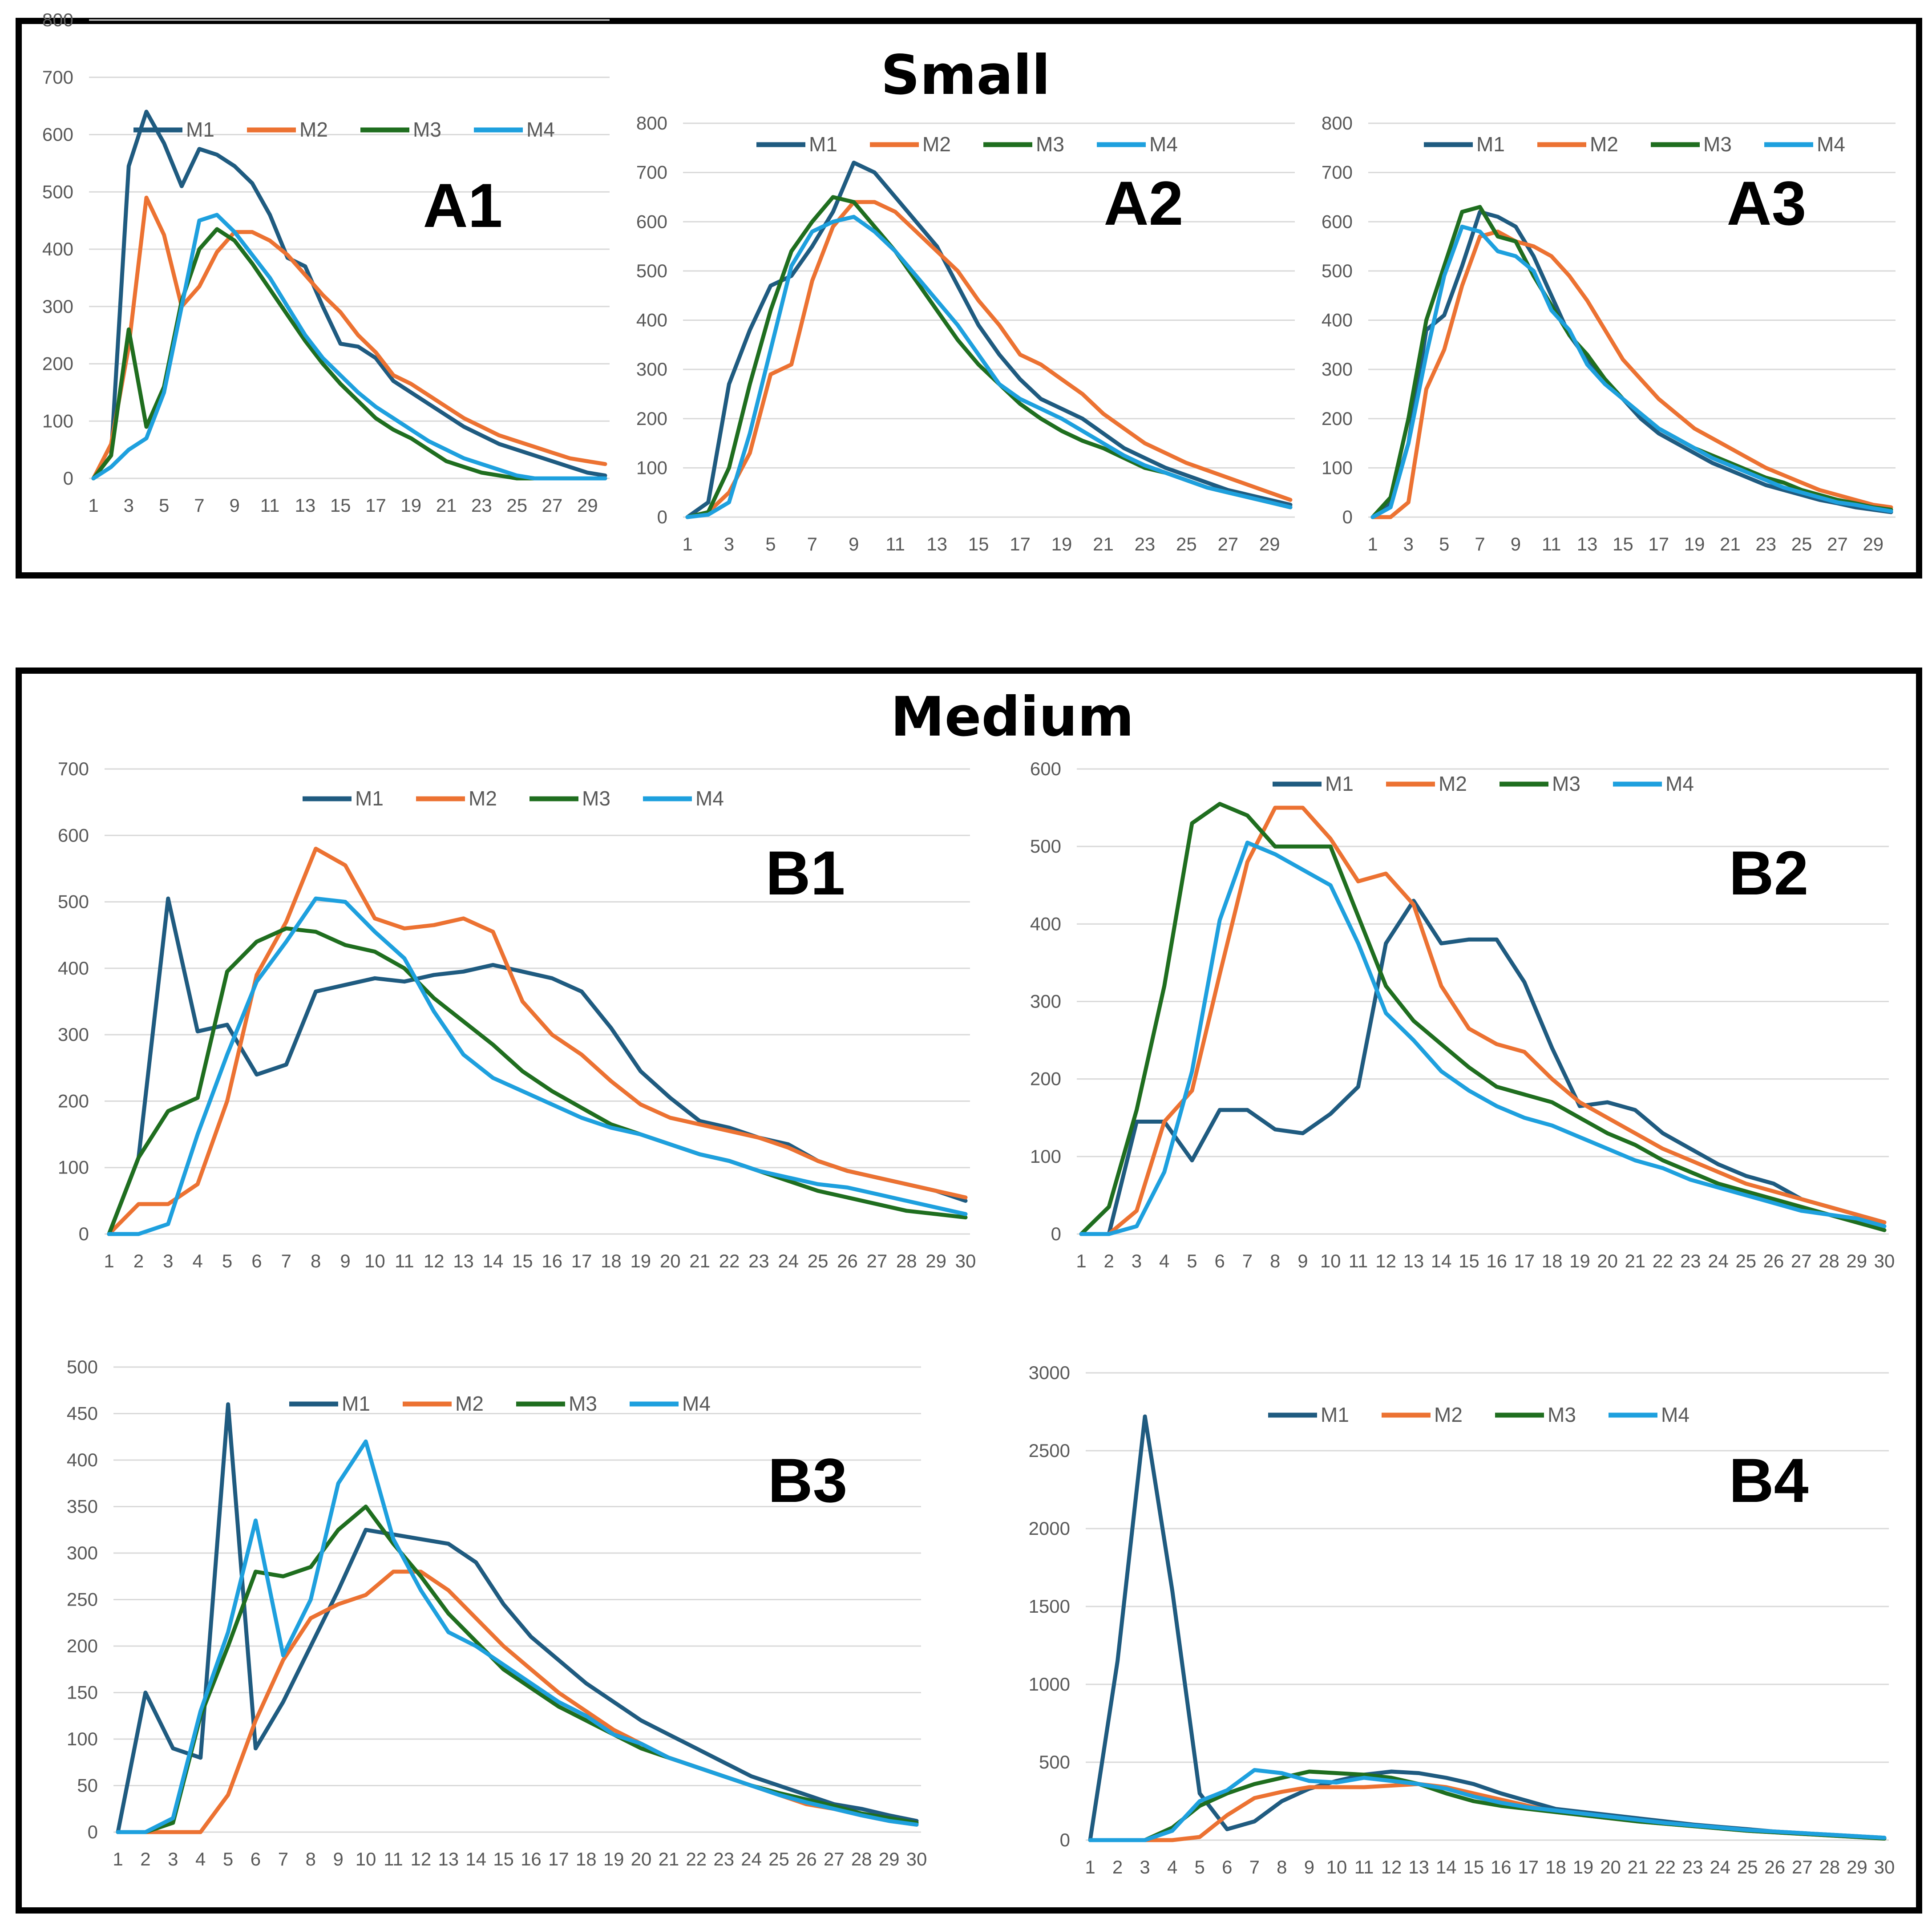 The width and height of the screenshot is (1932, 1930). I want to click on x-tick-label: 12, so click(434, 1260).